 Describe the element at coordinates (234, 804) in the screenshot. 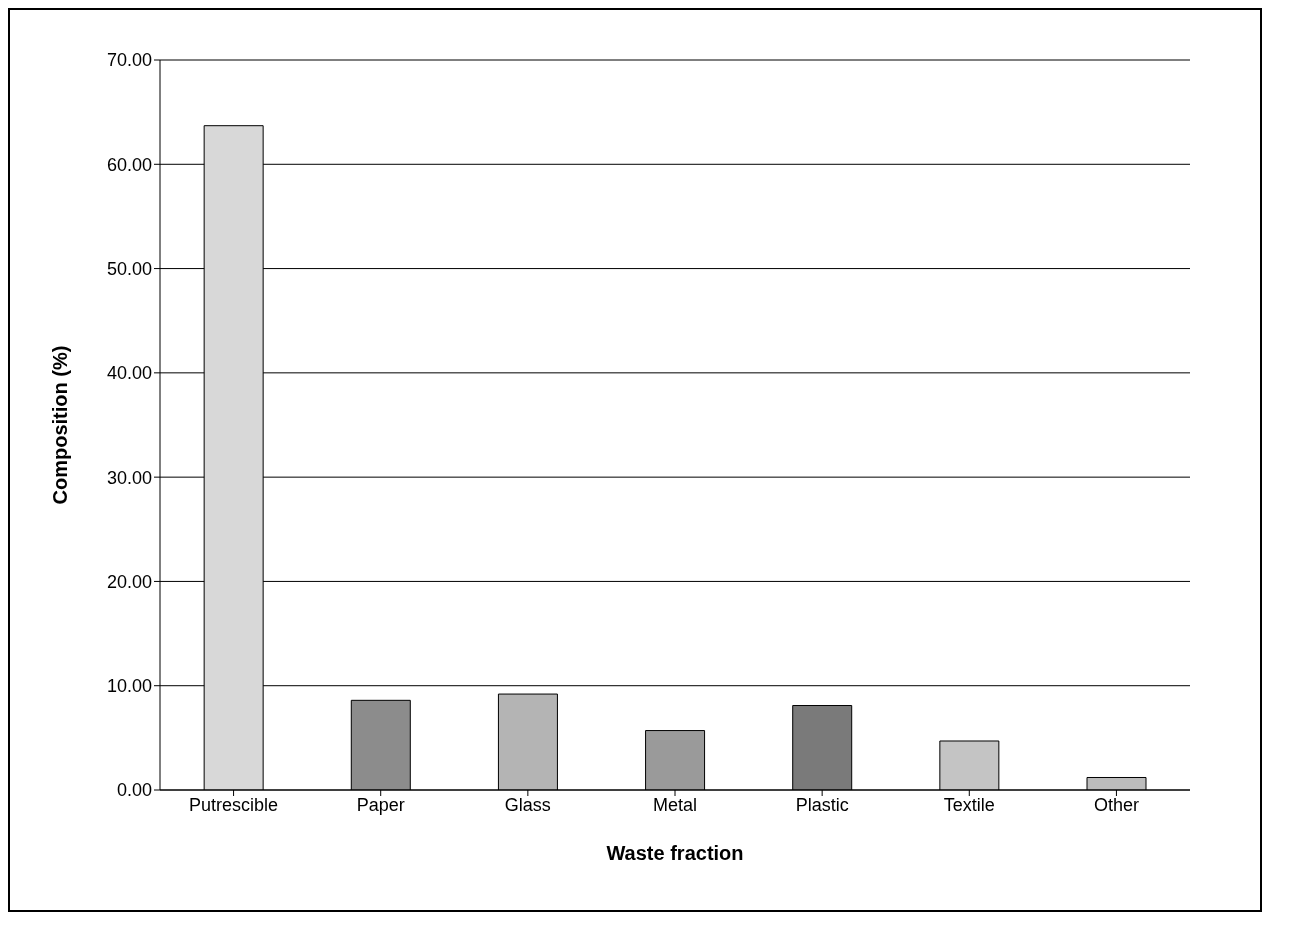

I see `x-tick-label: Putrescible` at that location.